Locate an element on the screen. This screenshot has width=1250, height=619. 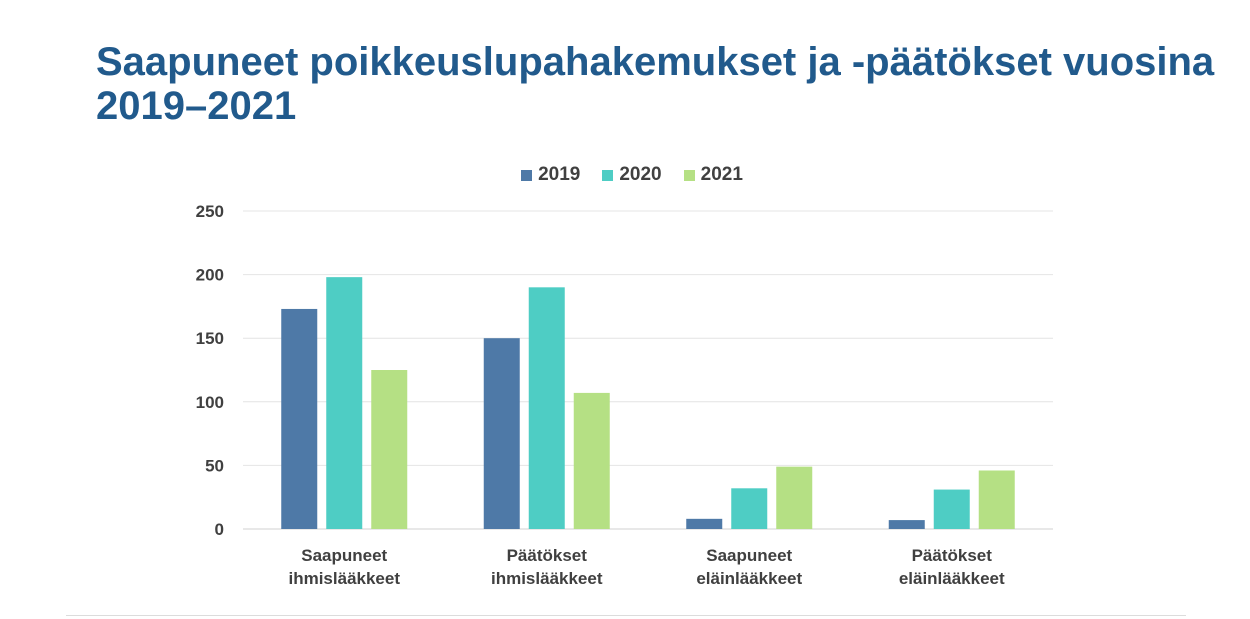
legend-item-2020: 2020 is located at coordinates (632, 175).